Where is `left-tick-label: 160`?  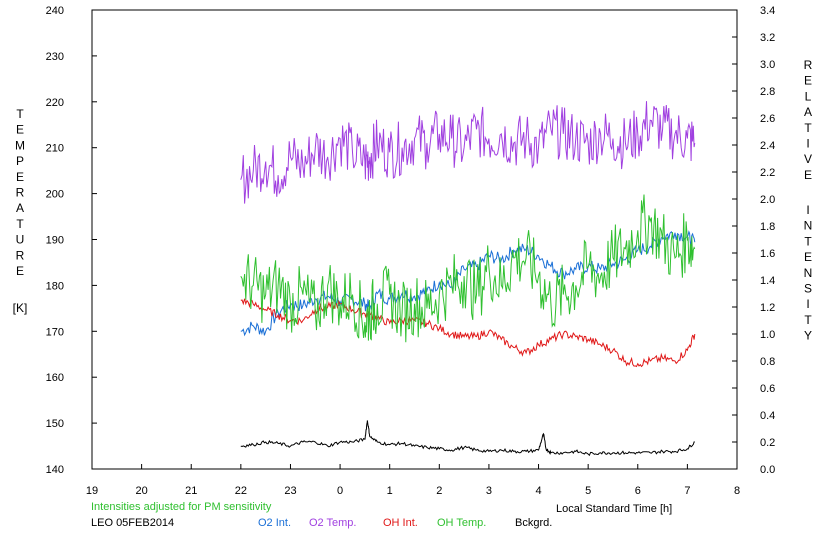 left-tick-label: 160 is located at coordinates (55, 378).